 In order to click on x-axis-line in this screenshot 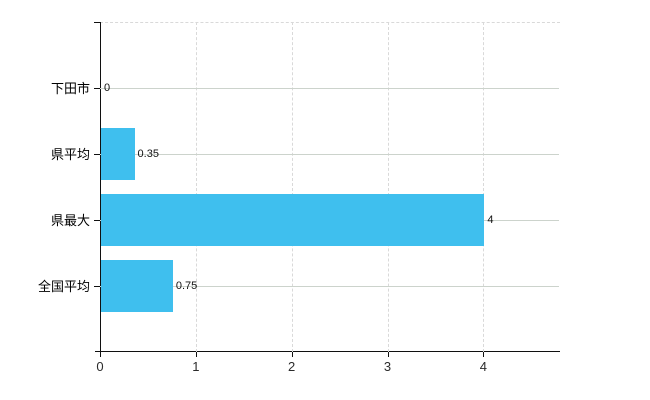, I will do `click(327, 351)`.